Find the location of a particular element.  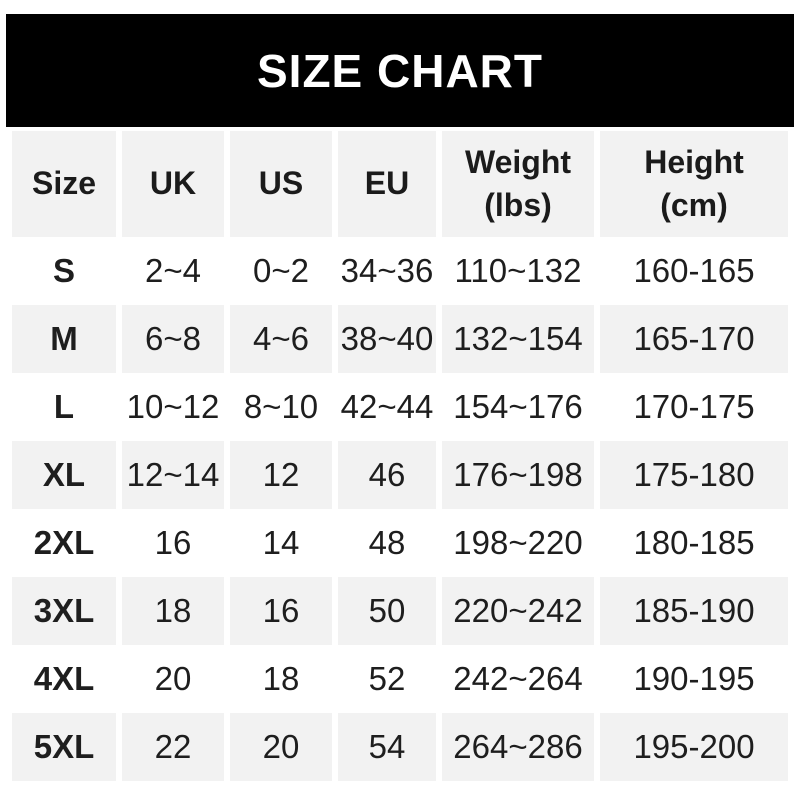

column-header-weight: Weight (lbs) is located at coordinates (518, 184).